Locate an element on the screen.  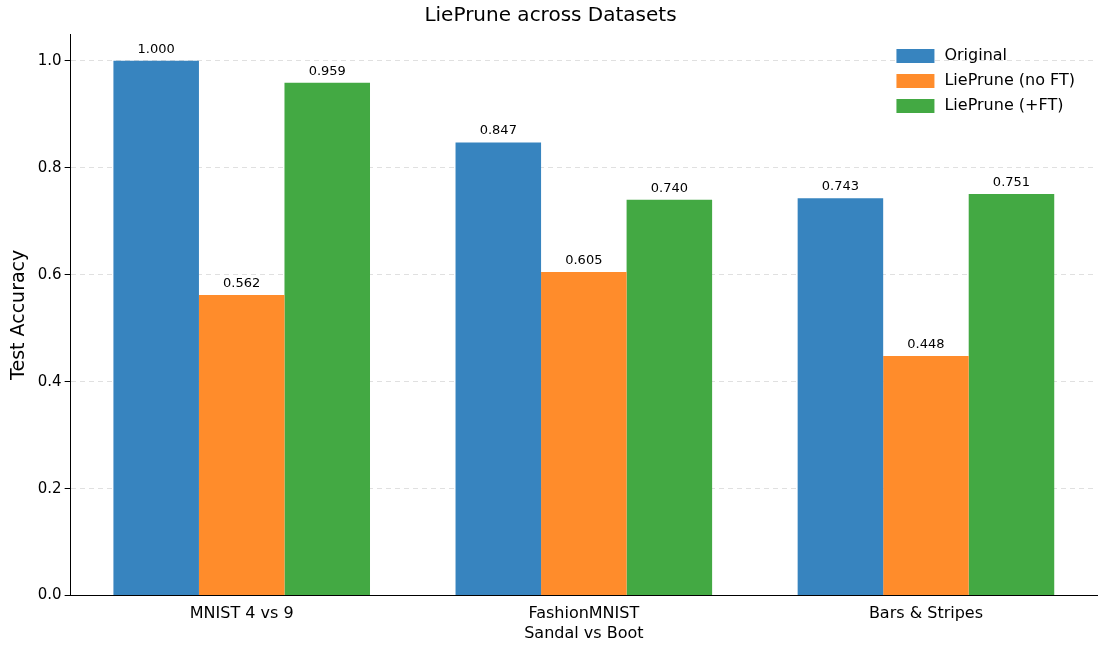
y-tick-label: 0.0 is located at coordinates (49, 594).